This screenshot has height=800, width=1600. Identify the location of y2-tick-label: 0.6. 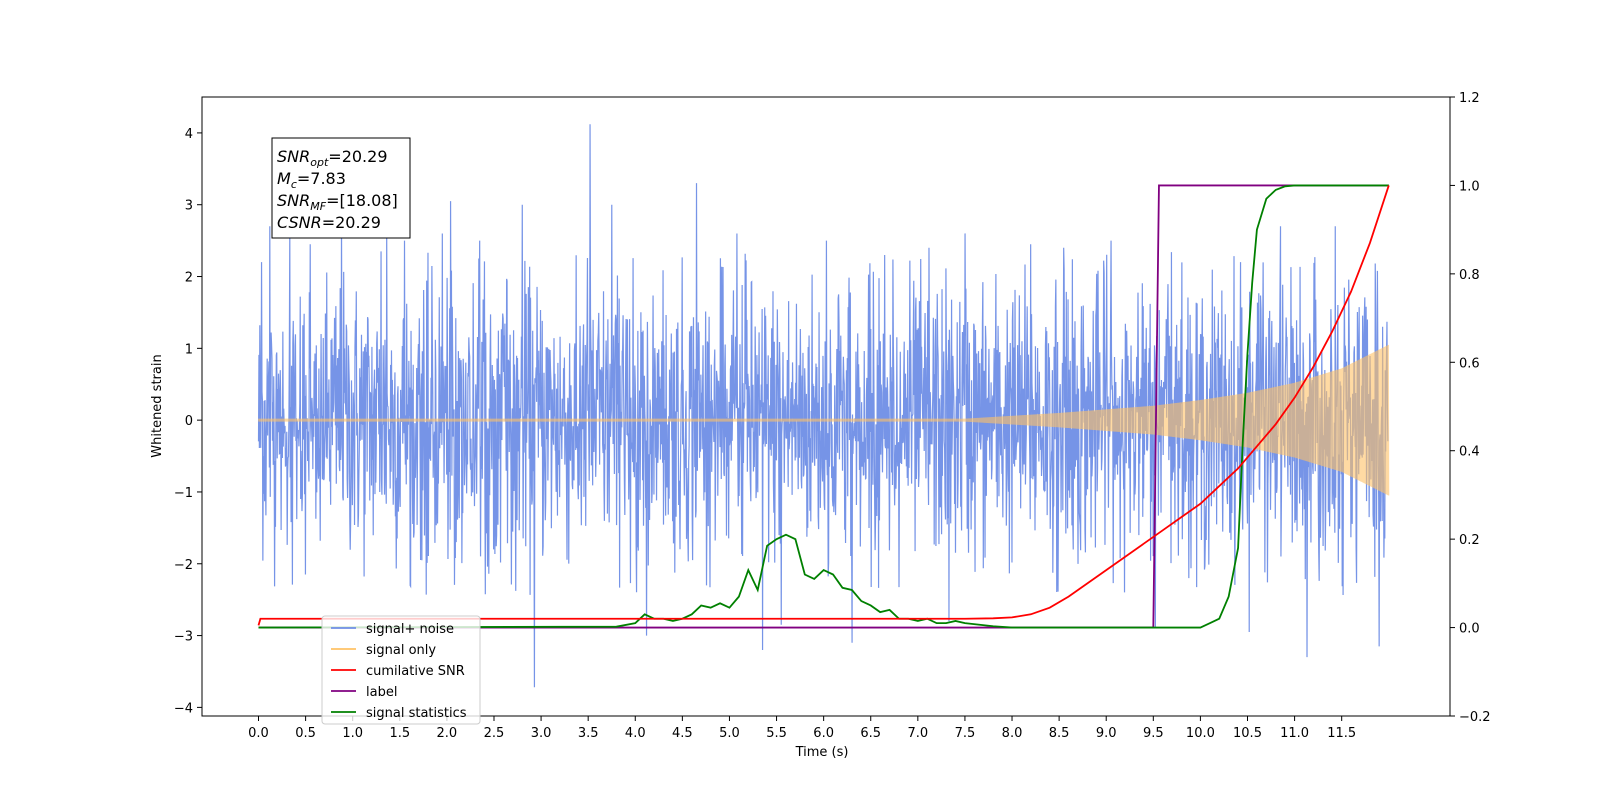
(1469, 363).